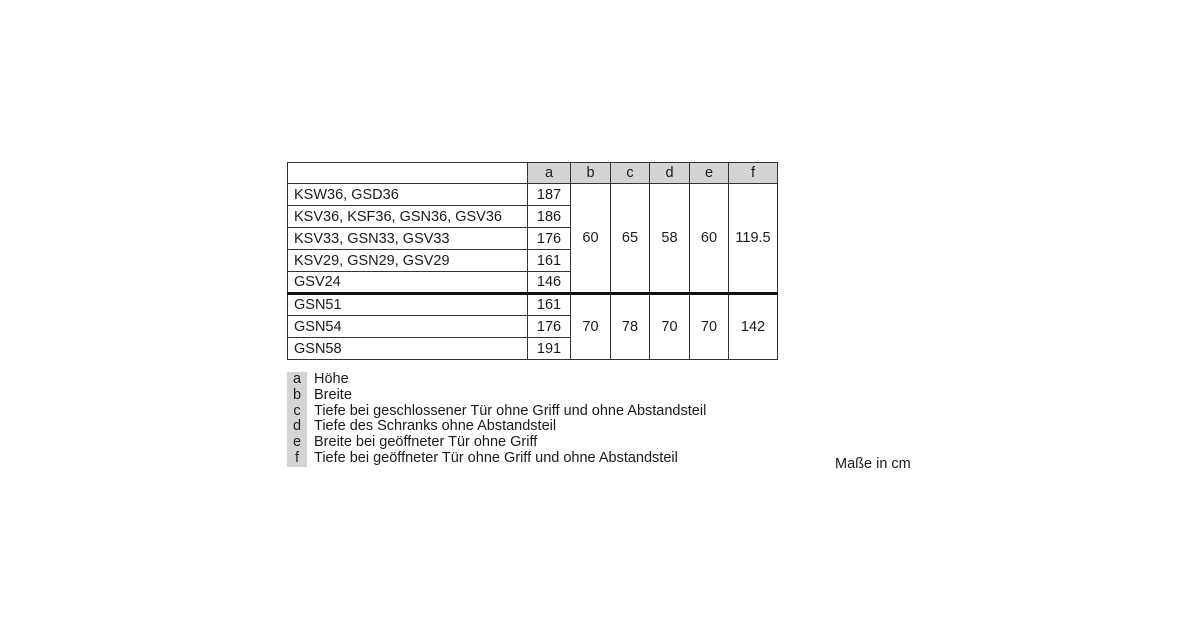 This screenshot has width=1200, height=630. I want to click on legend-item: b Breite, so click(496, 395).